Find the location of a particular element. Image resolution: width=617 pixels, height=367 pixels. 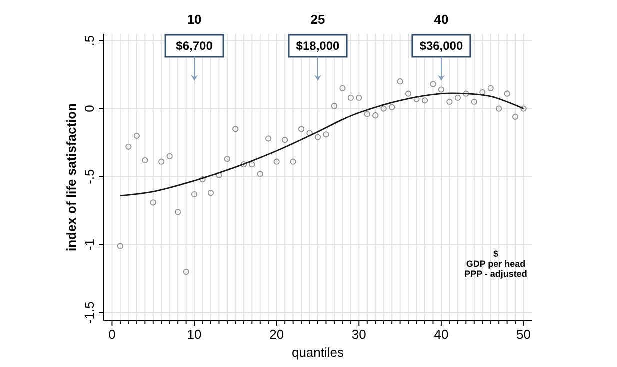

y-tick-label: 0 is located at coordinates (89, 108).